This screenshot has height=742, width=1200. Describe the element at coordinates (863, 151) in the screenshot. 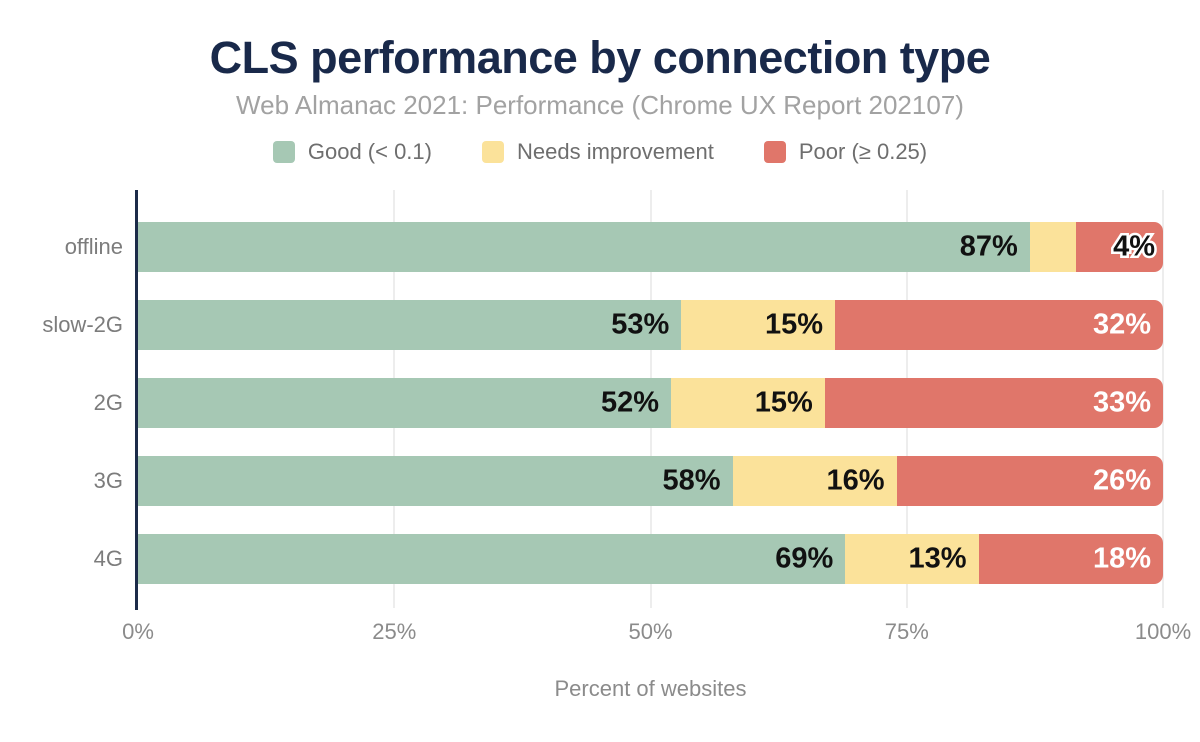

I see `legend-label-poor: Poor (≥ 0.25)` at that location.